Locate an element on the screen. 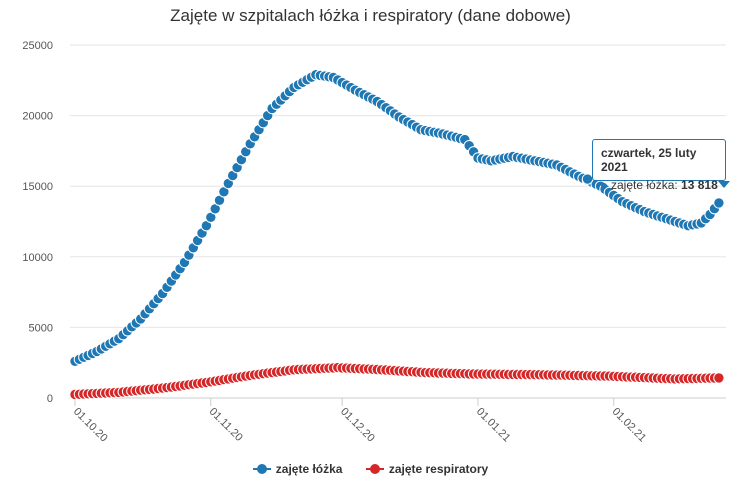 This screenshot has height=483, width=741. y-tick-label: 0 is located at coordinates (50, 399).